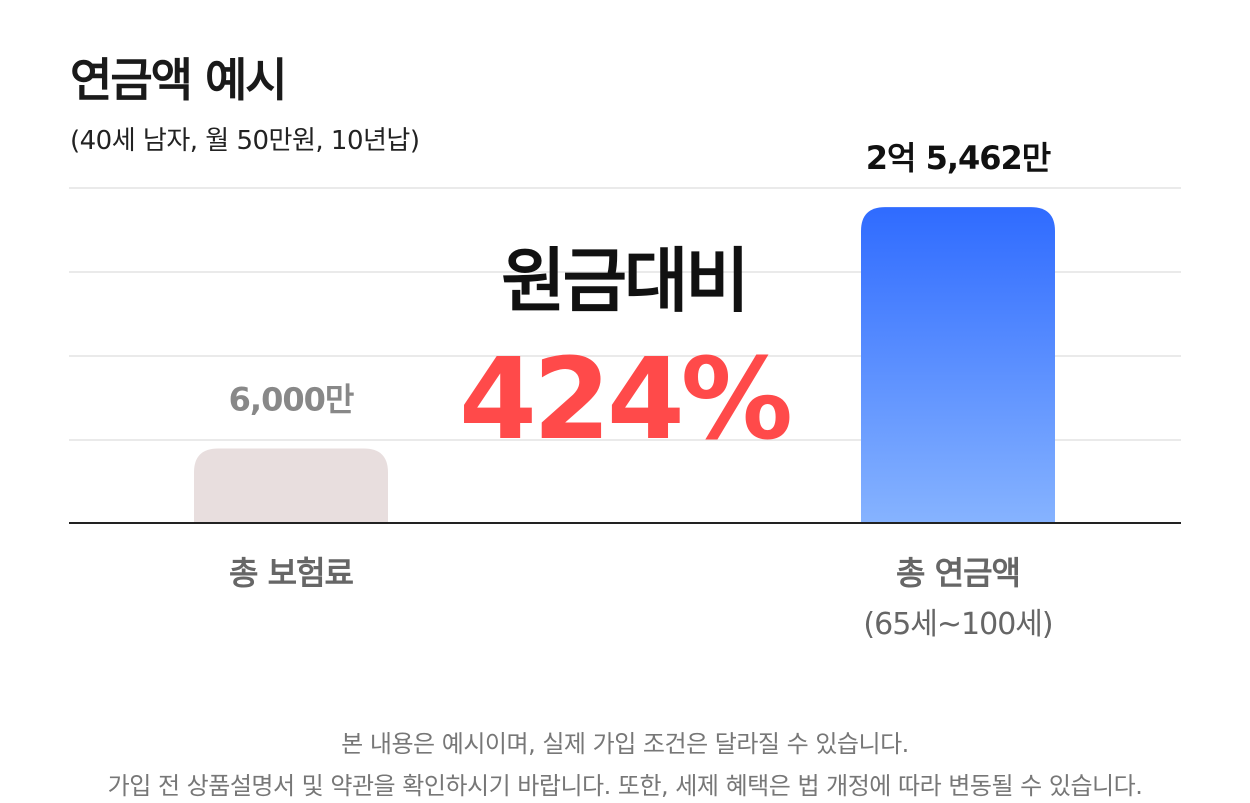 The width and height of the screenshot is (1250, 803). I want to click on data-label: 2억 5,462만, so click(958, 158).